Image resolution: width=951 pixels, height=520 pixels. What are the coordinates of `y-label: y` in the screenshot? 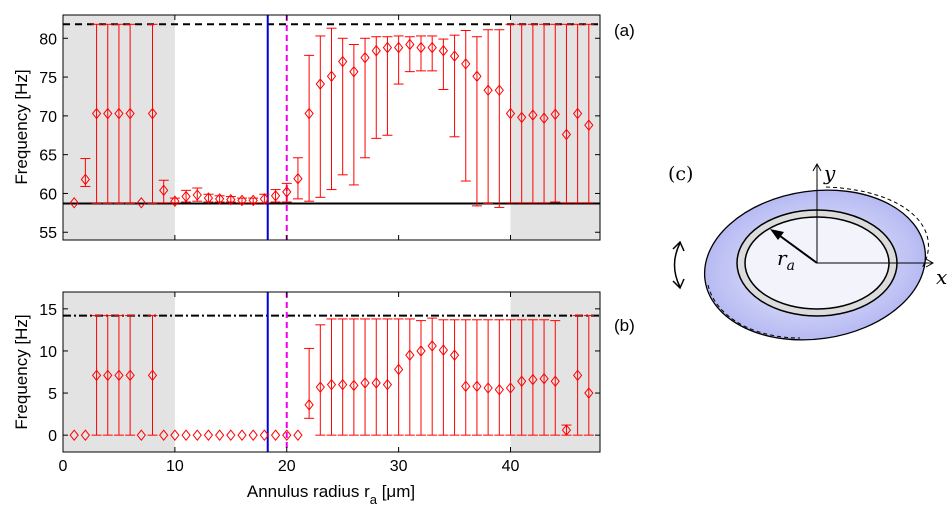 It's located at (829, 173).